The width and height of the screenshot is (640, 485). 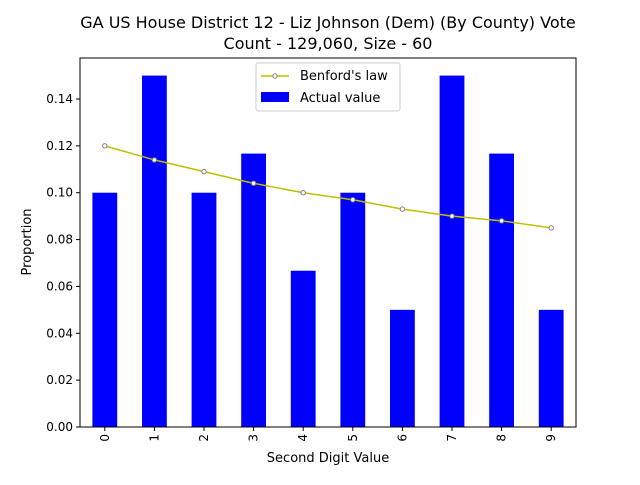 I want to click on x-tick-label: 8, so click(x=502, y=438).